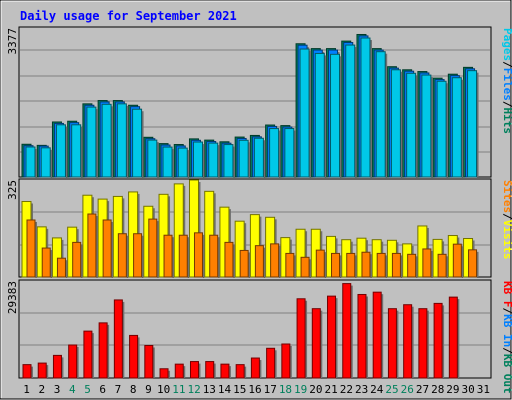 The width and height of the screenshot is (512, 400). Describe the element at coordinates (391, 389) in the screenshot. I see `x-tick-label-day-25: 25` at that location.